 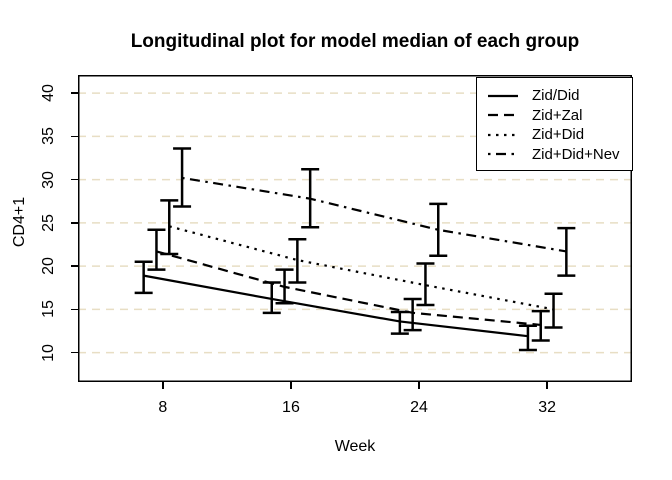 What do you see at coordinates (419, 407) in the screenshot?
I see `x-tick-label: 24` at bounding box center [419, 407].